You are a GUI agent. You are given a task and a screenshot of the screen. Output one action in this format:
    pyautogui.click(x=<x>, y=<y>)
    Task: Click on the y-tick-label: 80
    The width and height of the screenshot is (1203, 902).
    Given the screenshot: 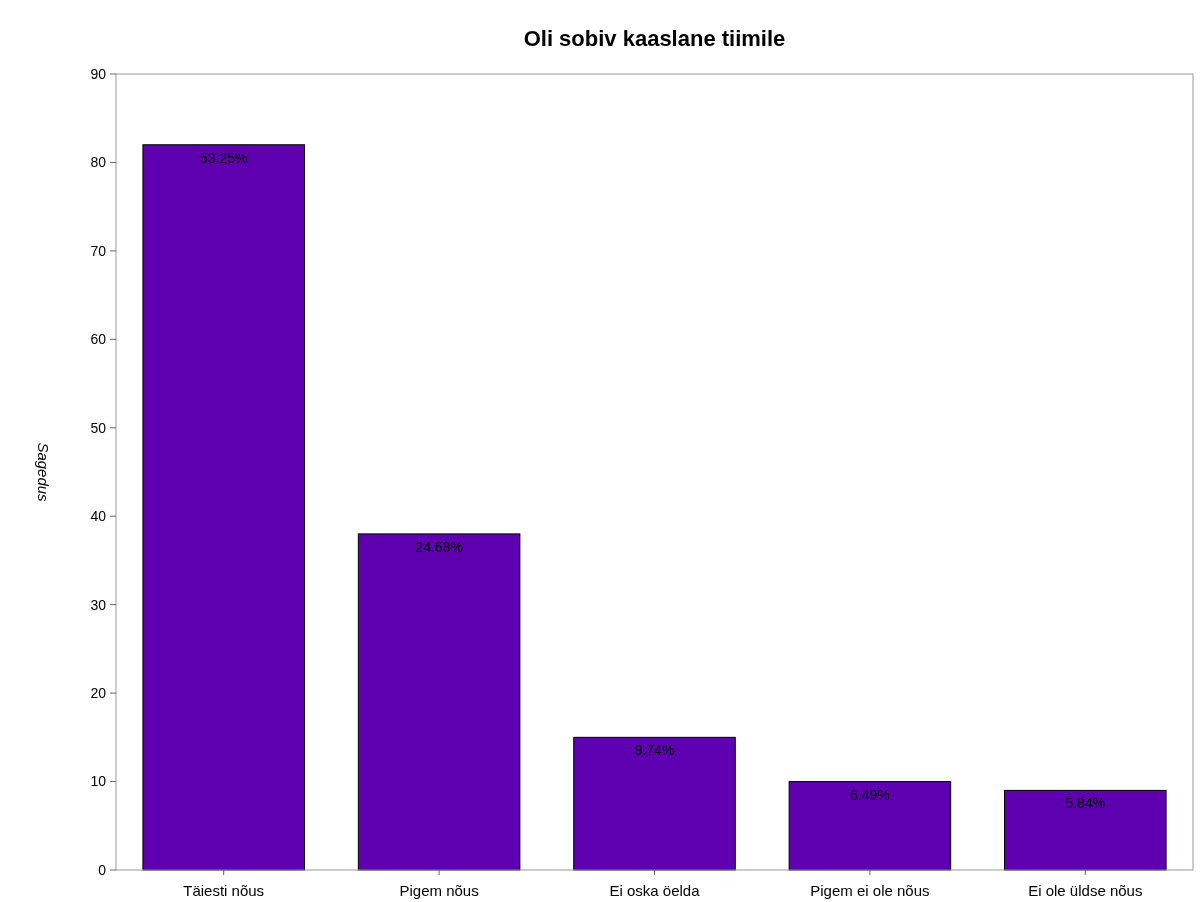 What is the action you would take?
    pyautogui.click(x=98, y=162)
    